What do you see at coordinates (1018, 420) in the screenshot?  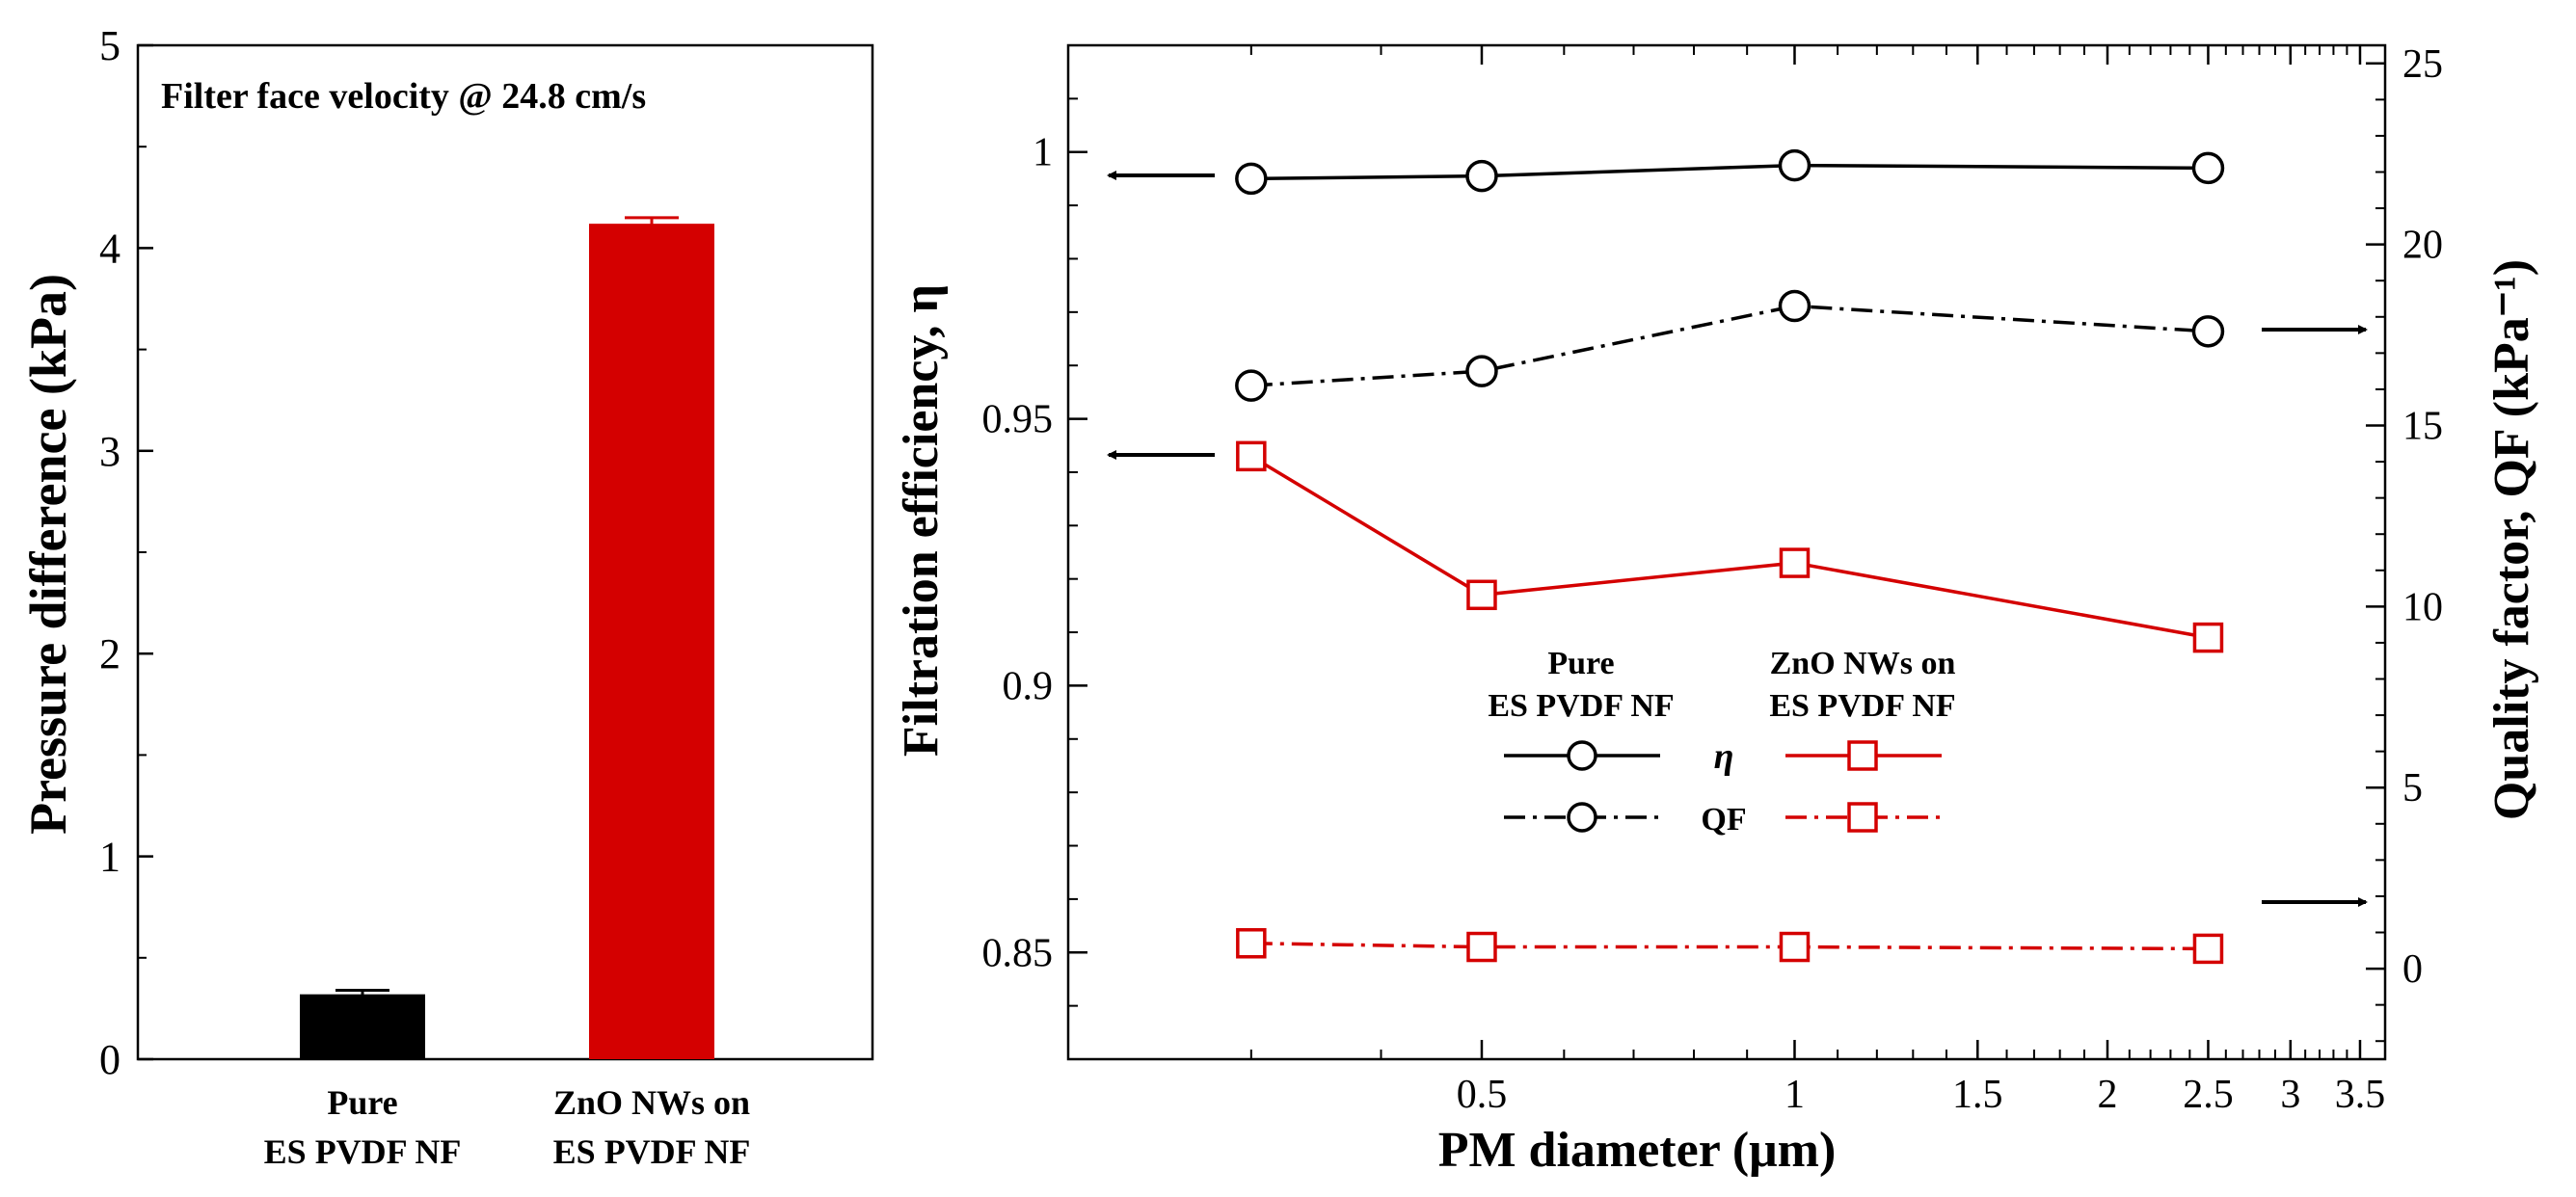 I see `left-y-tick-label: 0.95` at bounding box center [1018, 420].